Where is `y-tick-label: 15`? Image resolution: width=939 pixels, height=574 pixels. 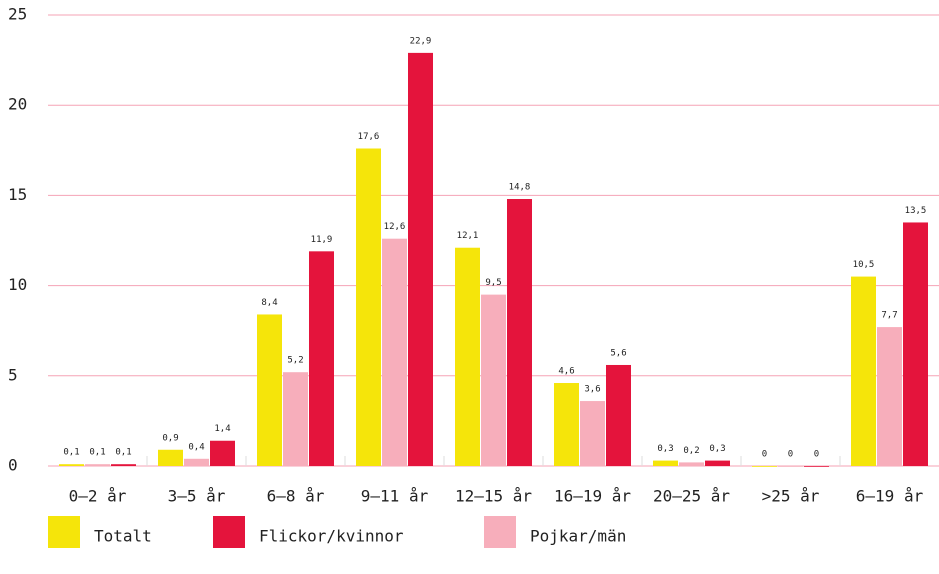
y-tick-label: 15 is located at coordinates (17, 194).